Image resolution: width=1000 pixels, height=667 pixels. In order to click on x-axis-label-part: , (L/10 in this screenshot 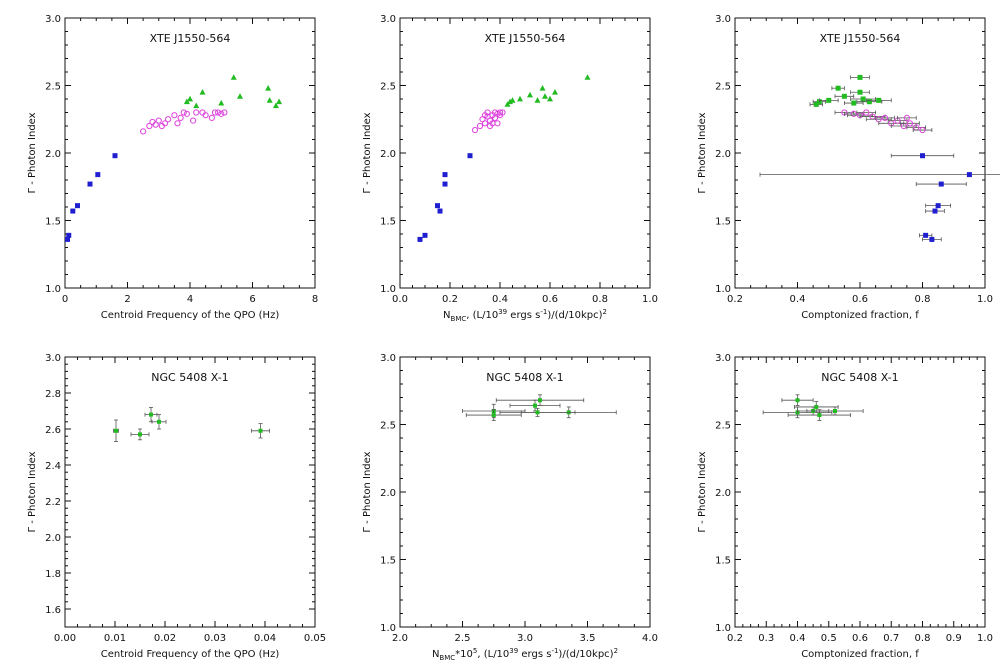, I will do `click(482, 315)`.